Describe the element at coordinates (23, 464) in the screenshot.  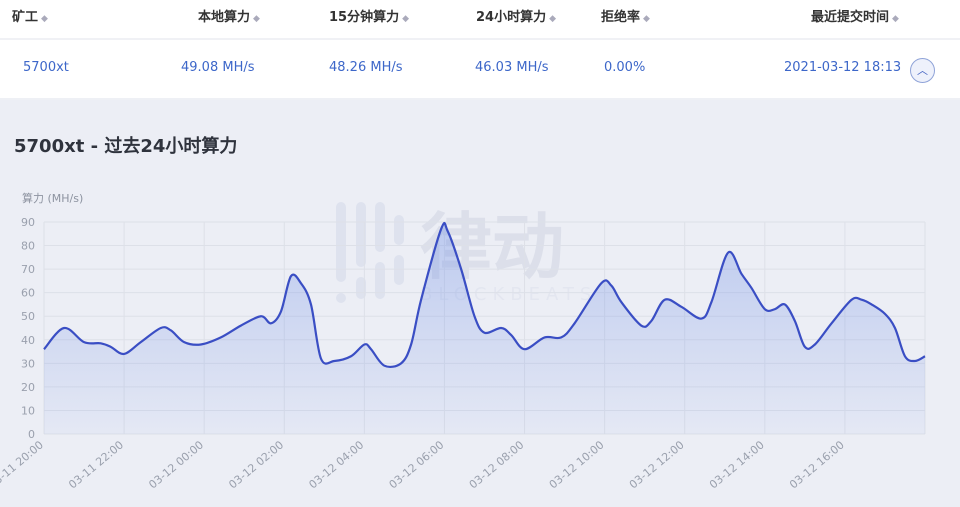
I see `x-tick-label: 03-11 20:00` at that location.